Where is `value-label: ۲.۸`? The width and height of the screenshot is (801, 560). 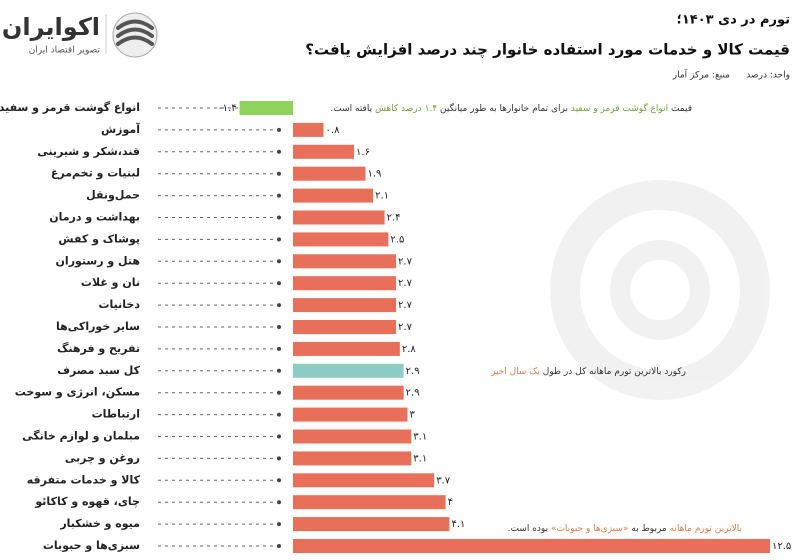 value-label: ۲.۸ is located at coordinates (409, 349).